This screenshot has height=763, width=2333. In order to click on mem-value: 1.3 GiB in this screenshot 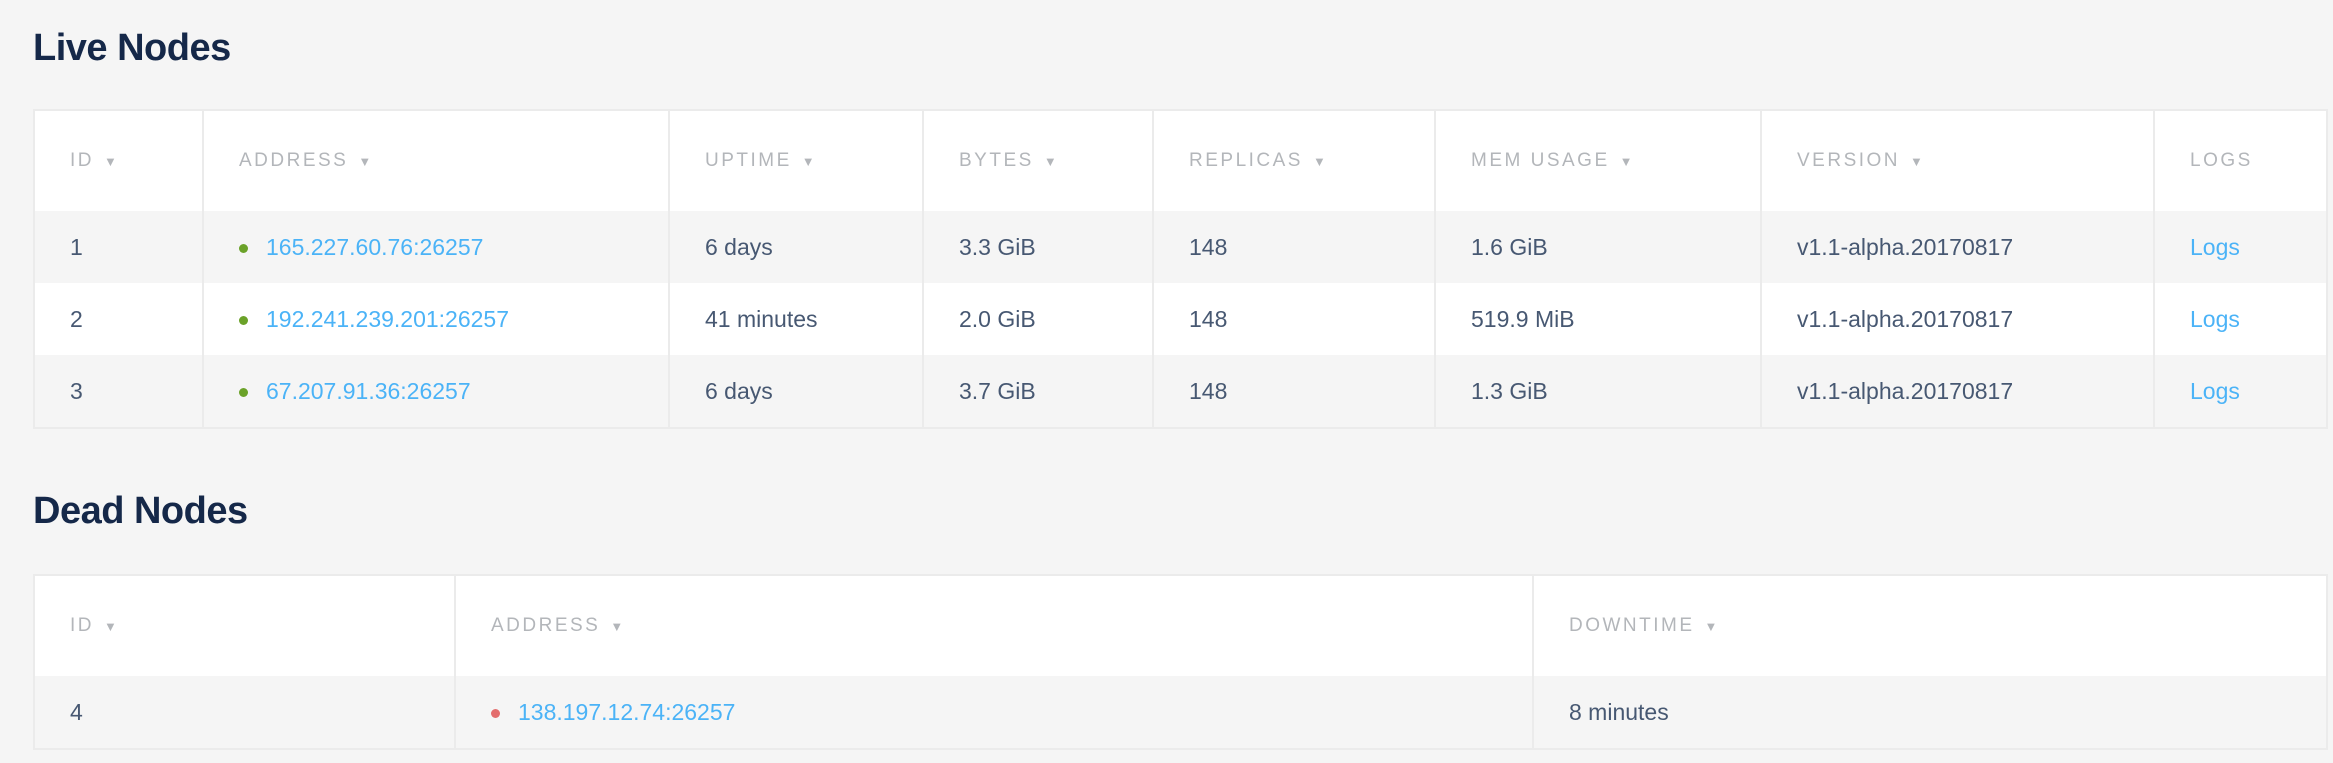, I will do `click(1509, 390)`.